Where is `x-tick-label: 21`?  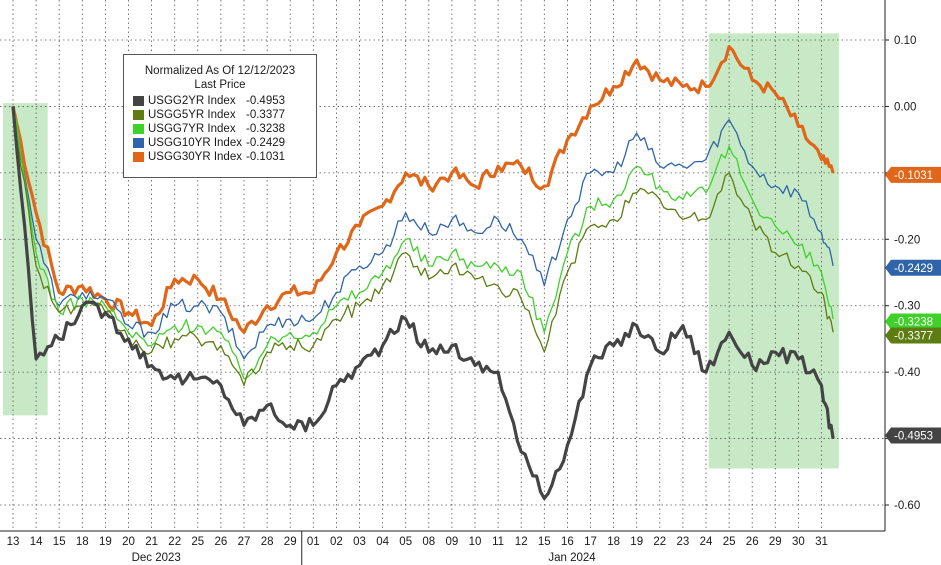 x-tick-label: 21 is located at coordinates (151, 542).